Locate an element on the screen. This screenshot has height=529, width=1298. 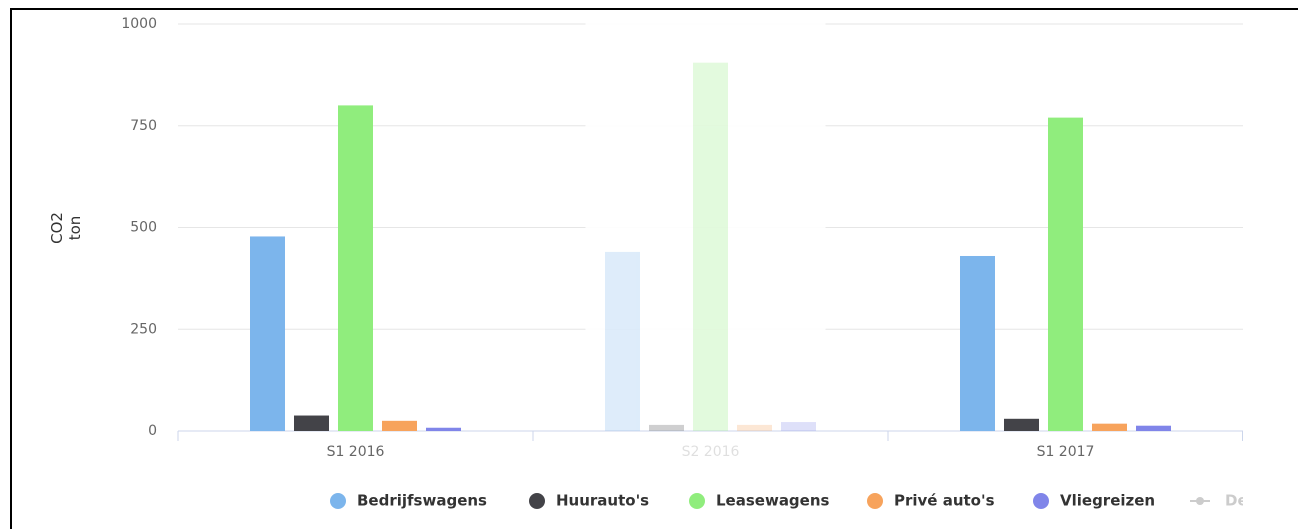
legend-label: De is located at coordinates (1236, 501).